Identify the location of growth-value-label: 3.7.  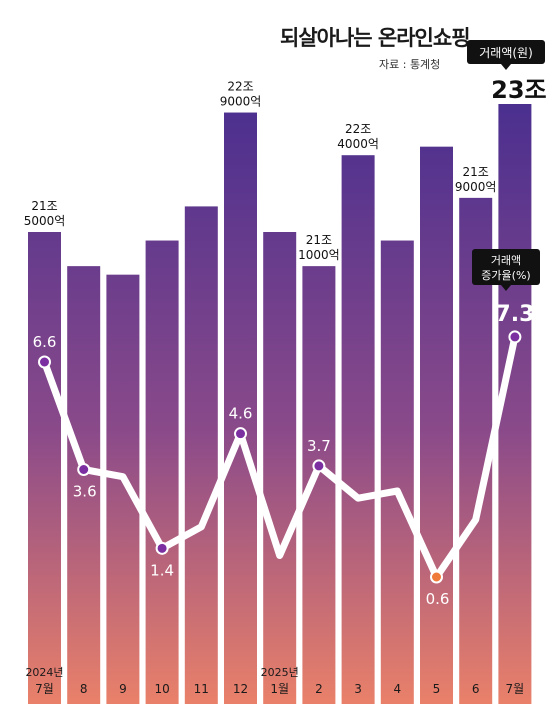
(319, 446).